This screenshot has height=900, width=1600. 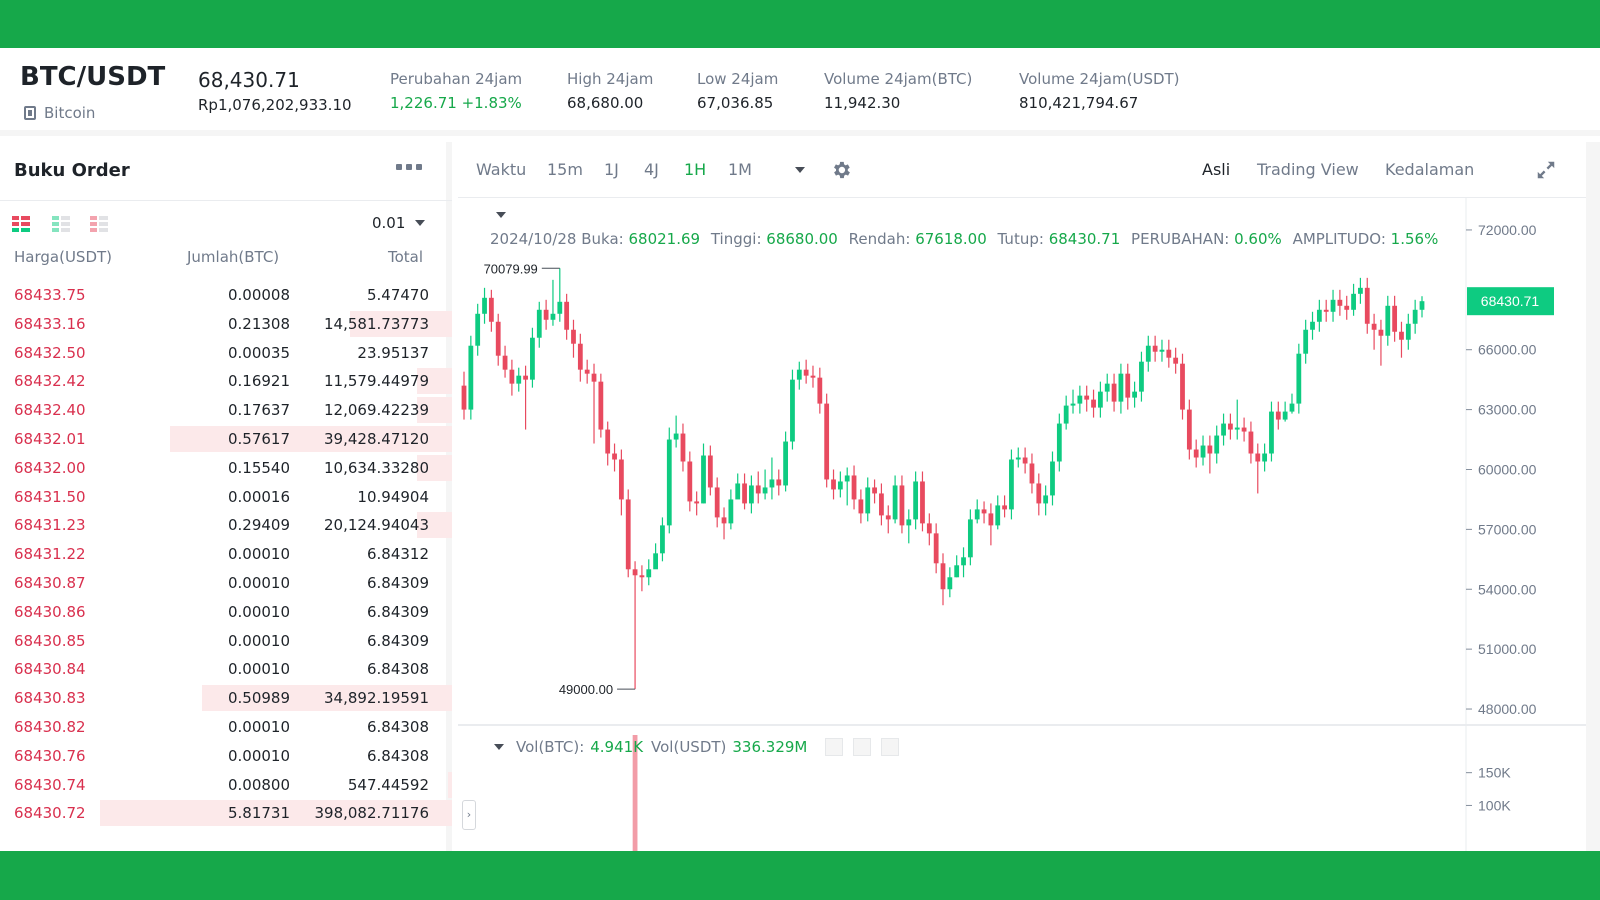 What do you see at coordinates (226, 381) in the screenshot?
I see `order-book-row: 68432.42 0.16921 11,579.44979` at bounding box center [226, 381].